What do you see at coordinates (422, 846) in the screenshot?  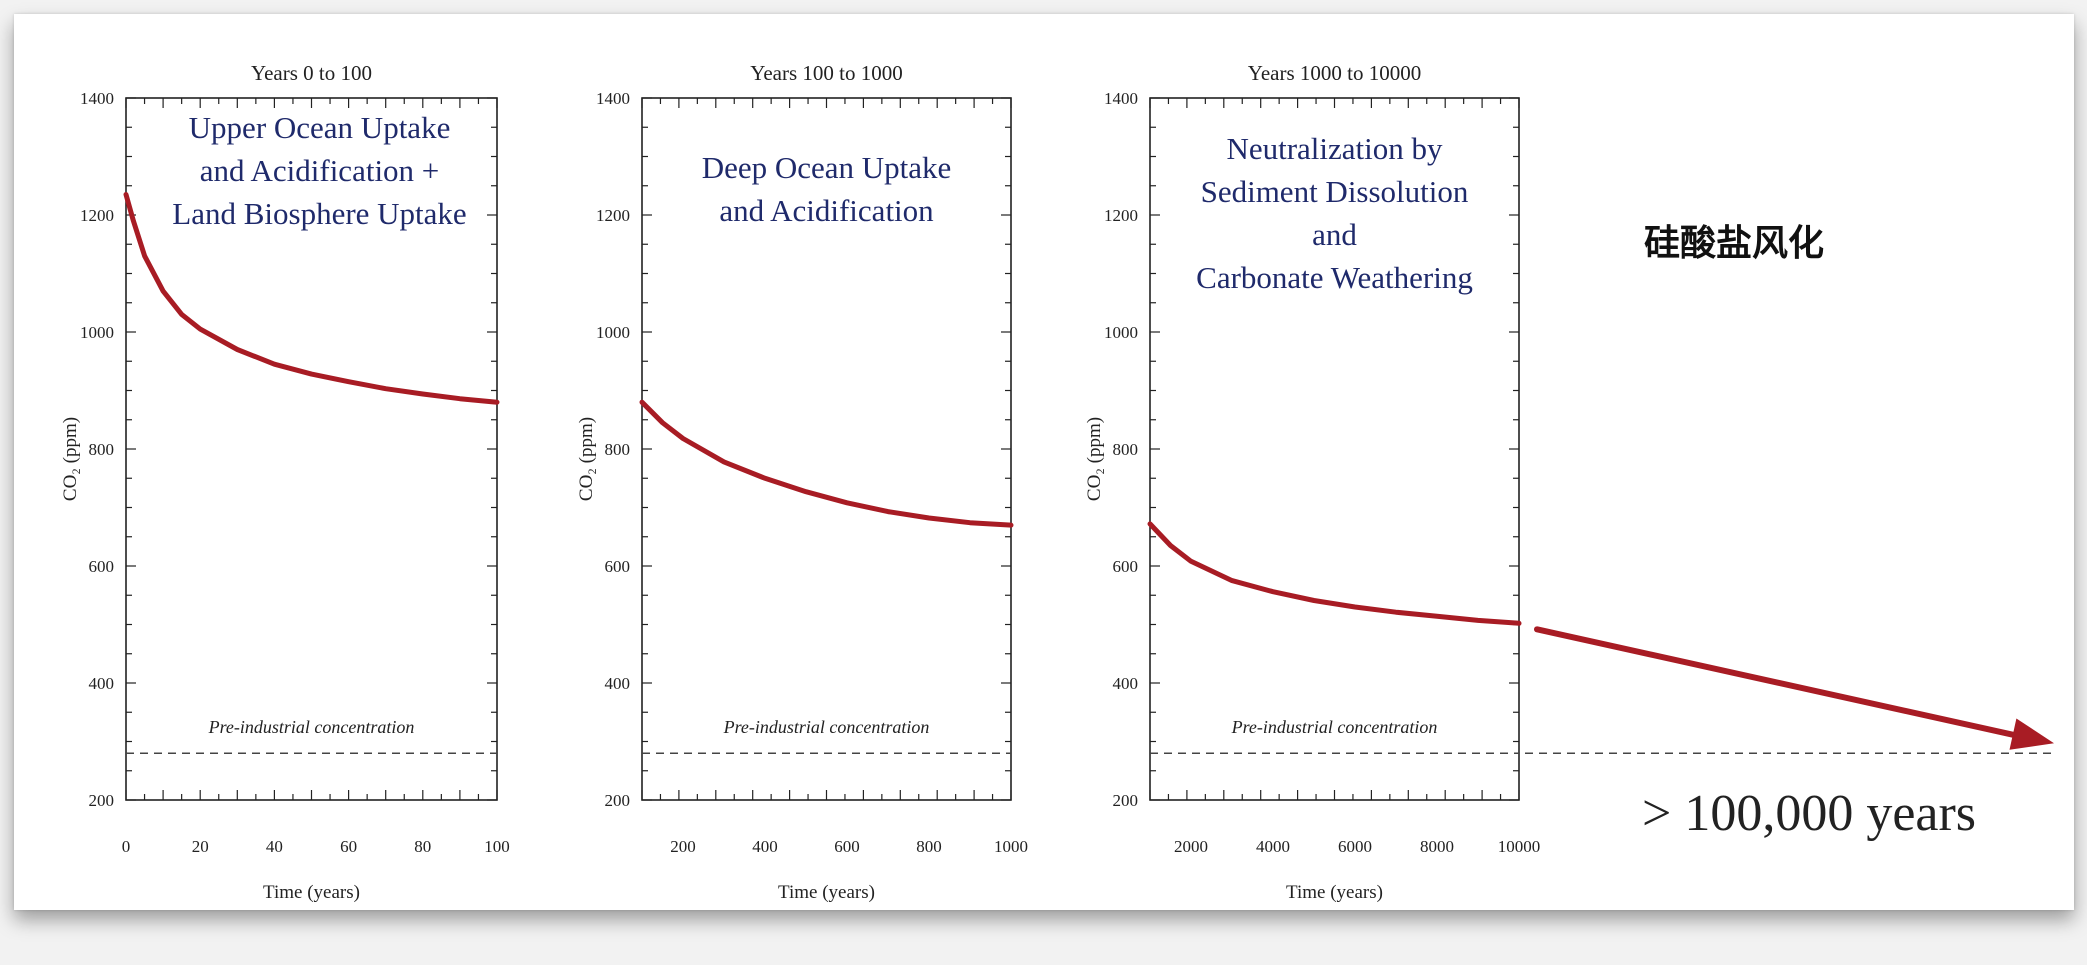 I see `x-tick-label: 80` at bounding box center [422, 846].